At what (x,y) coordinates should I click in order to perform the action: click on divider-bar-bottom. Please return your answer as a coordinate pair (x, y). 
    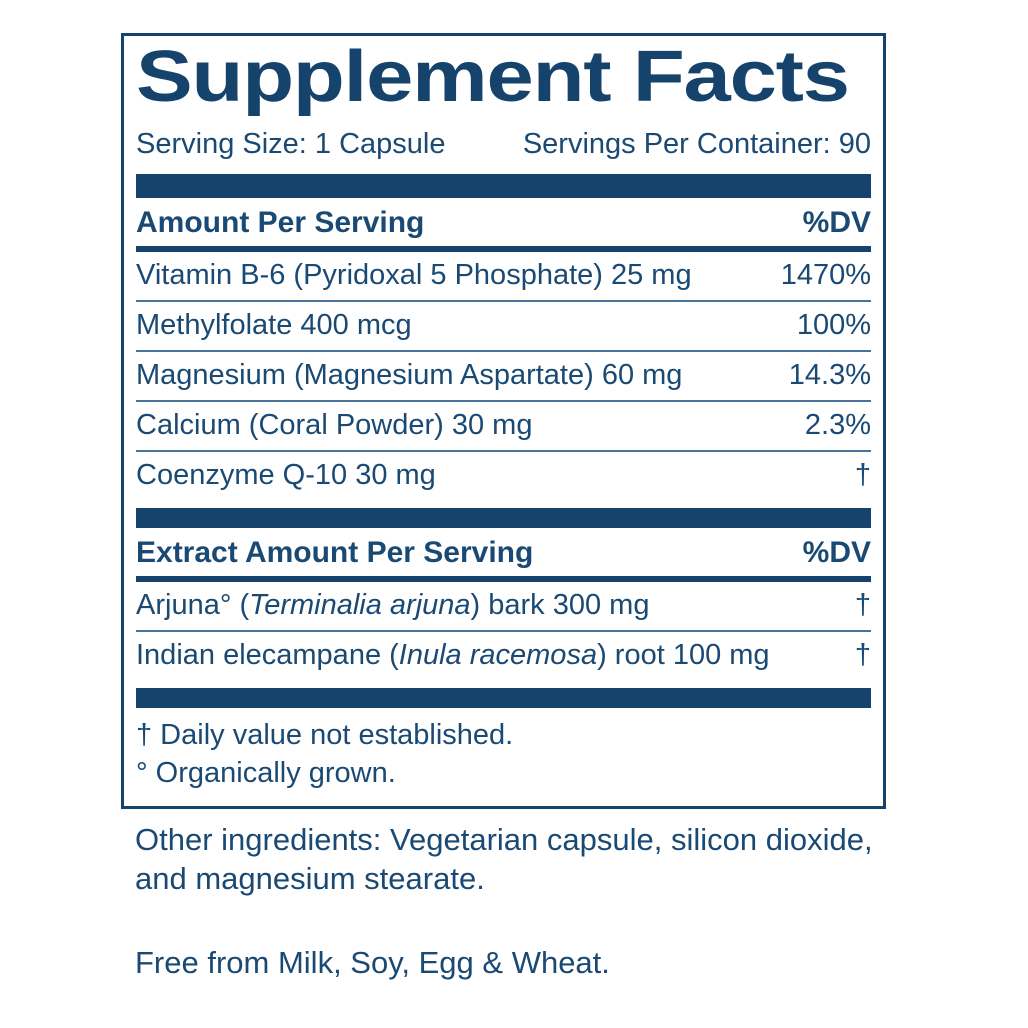
    Looking at the image, I should click on (503, 697).